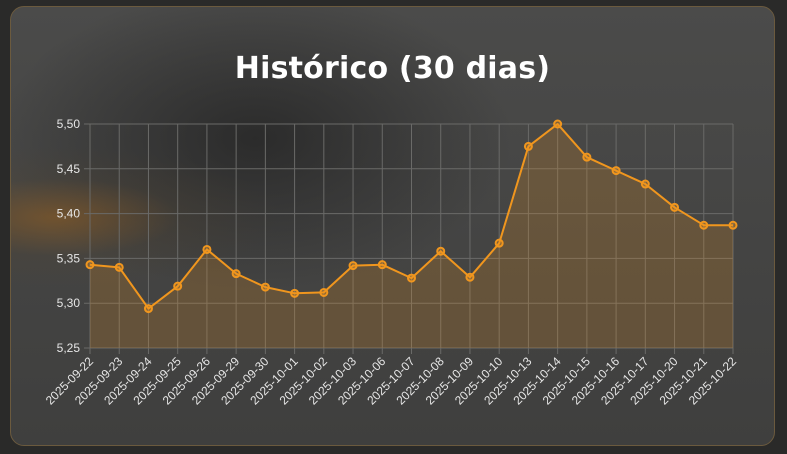 The image size is (787, 454). I want to click on y-tick-label: 5,30, so click(69, 303).